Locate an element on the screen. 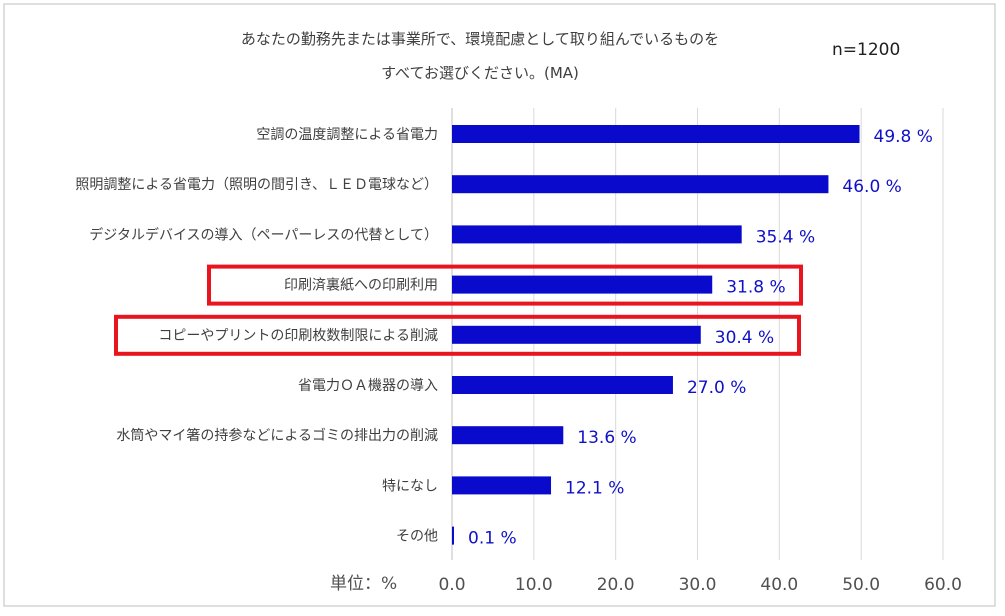 This screenshot has height=616, width=1005. data-label: 13.6 % is located at coordinates (606, 438).